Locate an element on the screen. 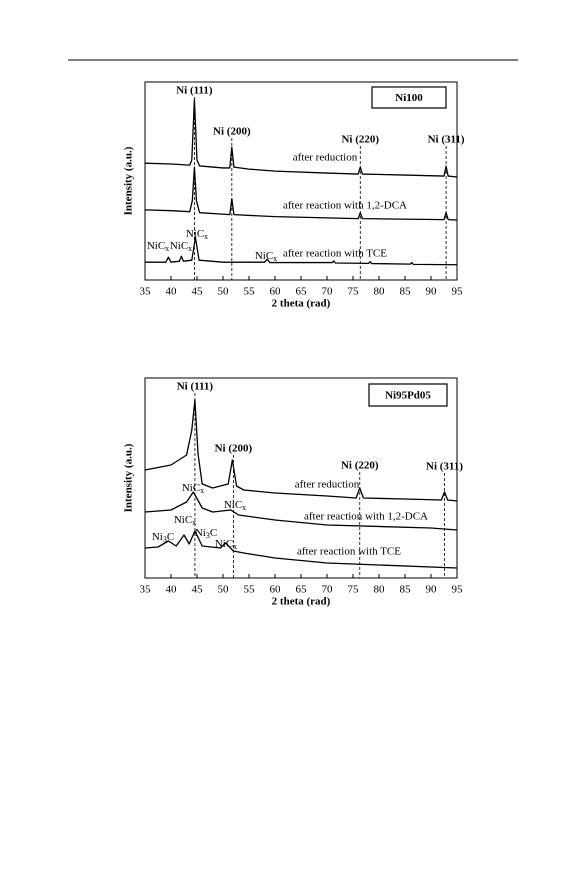 The width and height of the screenshot is (585, 888). sample-label: Ni100 is located at coordinates (409, 98).